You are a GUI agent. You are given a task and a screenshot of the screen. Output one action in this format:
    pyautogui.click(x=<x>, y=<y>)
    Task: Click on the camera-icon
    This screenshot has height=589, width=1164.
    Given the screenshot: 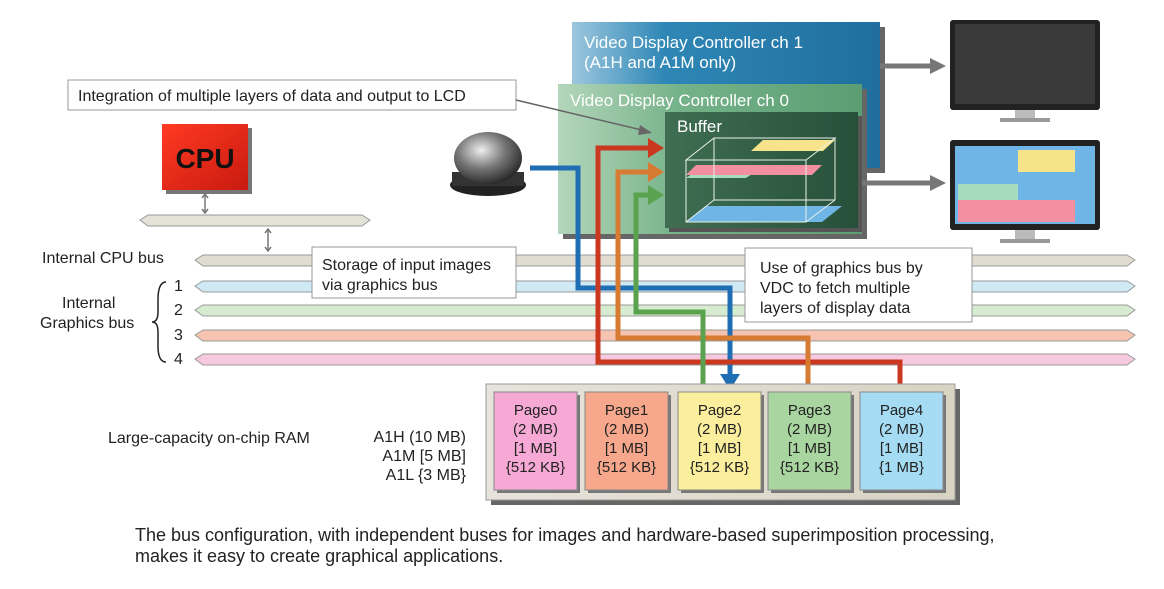 What is the action you would take?
    pyautogui.click(x=488, y=164)
    